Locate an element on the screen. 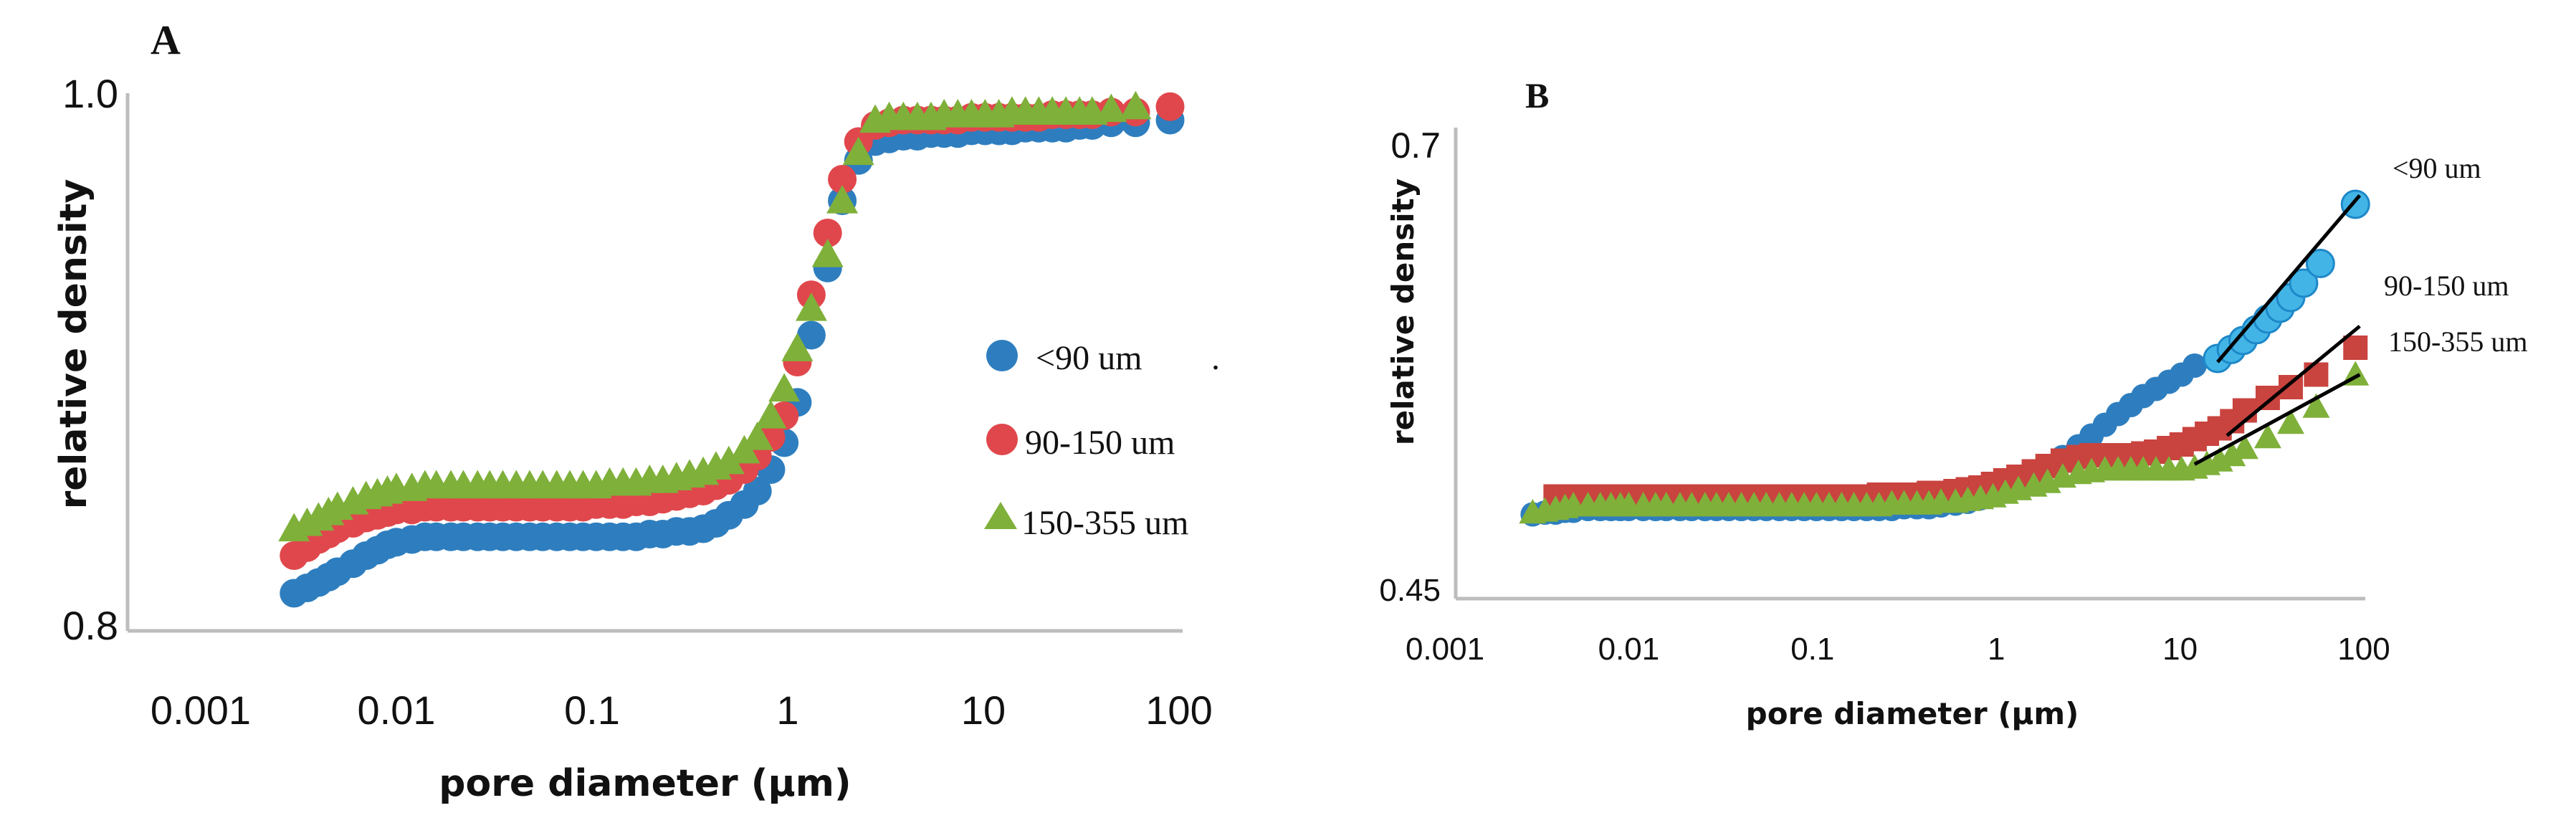 Image resolution: width=2576 pixels, height=818 pixels. panel-b-xticks: 0.001 0.01 0.1 1 10 100 is located at coordinates (1898, 649).